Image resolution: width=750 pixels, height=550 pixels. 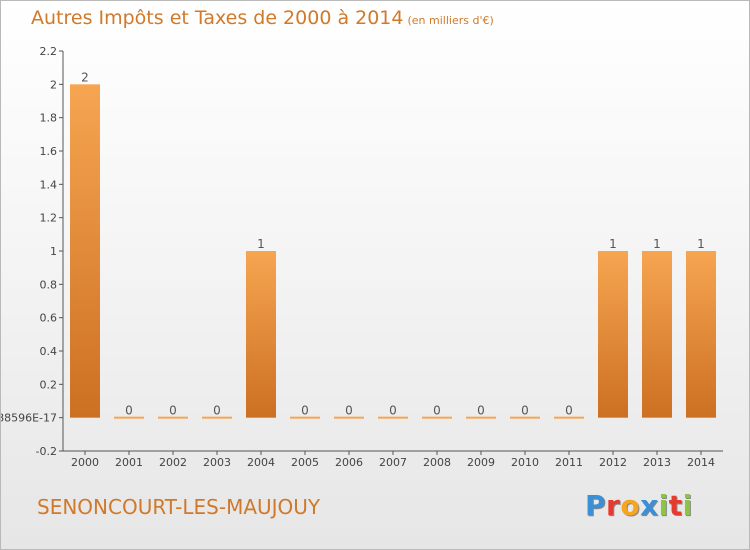 What do you see at coordinates (649, 505) in the screenshot?
I see `logo-letter: x` at bounding box center [649, 505].